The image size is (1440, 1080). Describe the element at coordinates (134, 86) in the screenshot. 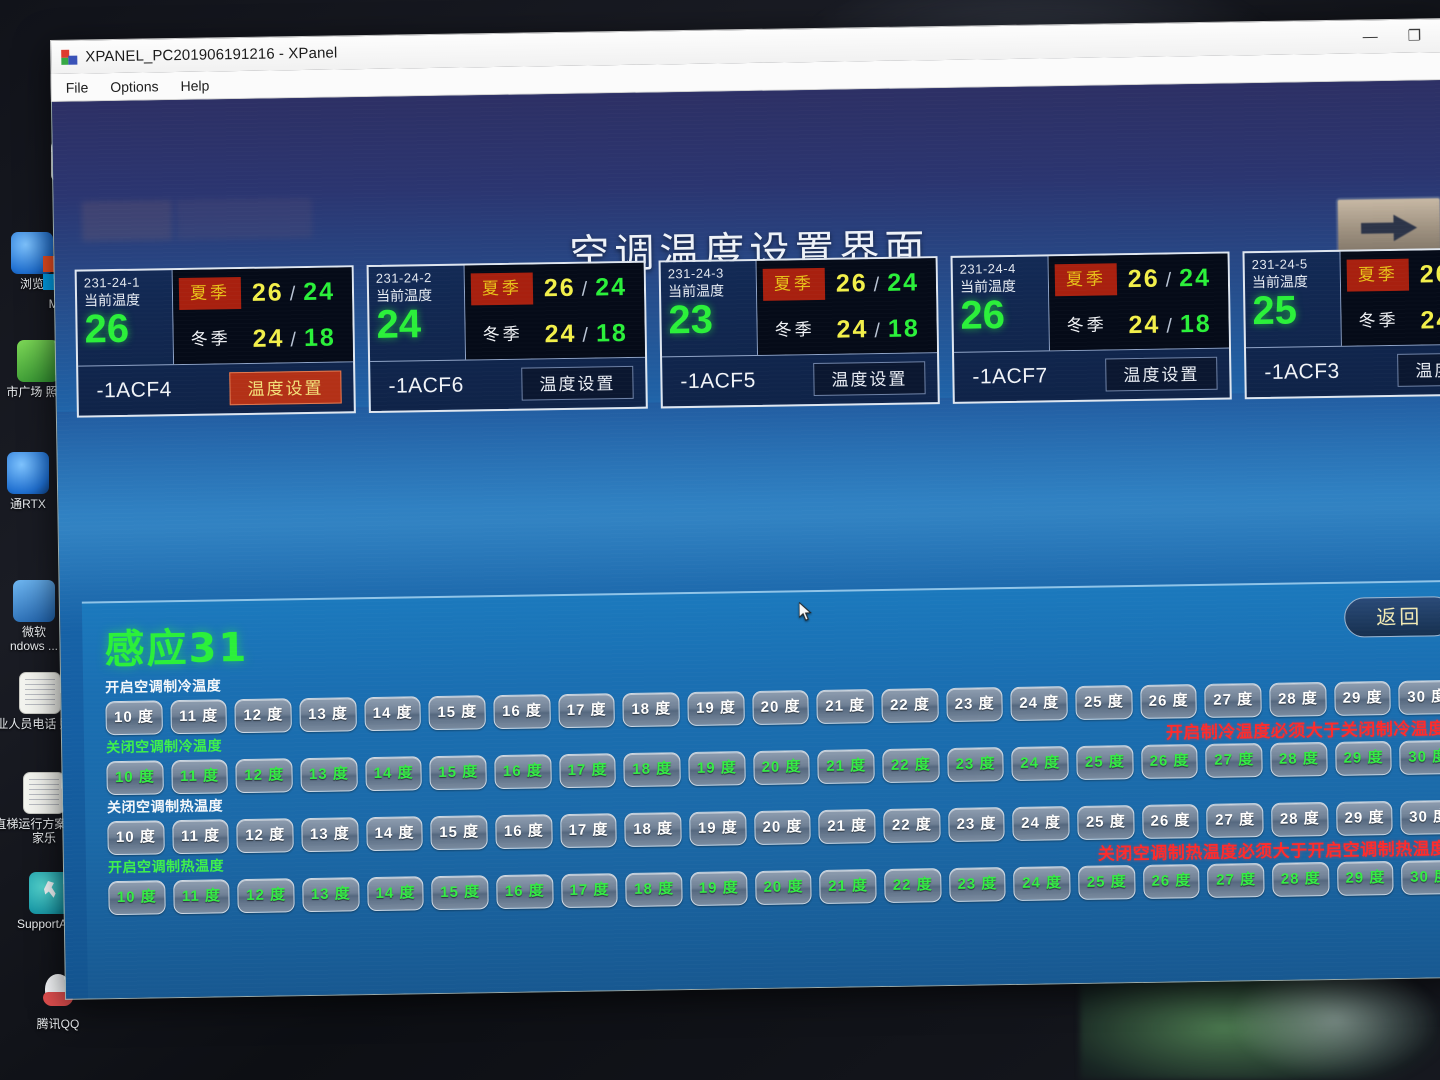

I see `menu-item-options: Options` at that location.